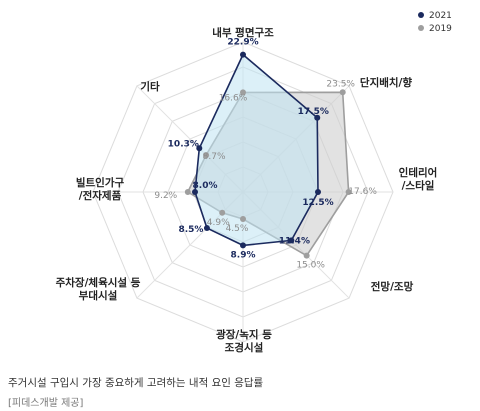 This screenshot has height=411, width=480. What do you see at coordinates (244, 341) in the screenshot?
I see `category-label: 광장/녹지 등 조경시설` at bounding box center [244, 341].